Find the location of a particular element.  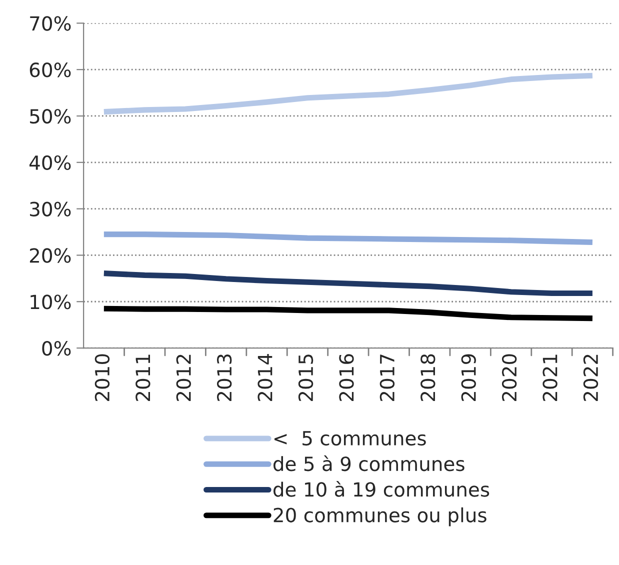

x-tick-label: 2017 is located at coordinates (387, 377).